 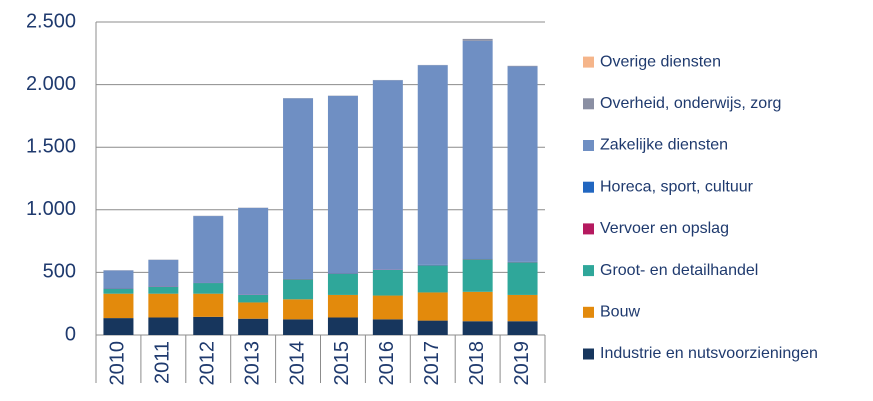 What do you see at coordinates (387, 363) in the screenshot?
I see `x-tick-label: 2016` at bounding box center [387, 363].